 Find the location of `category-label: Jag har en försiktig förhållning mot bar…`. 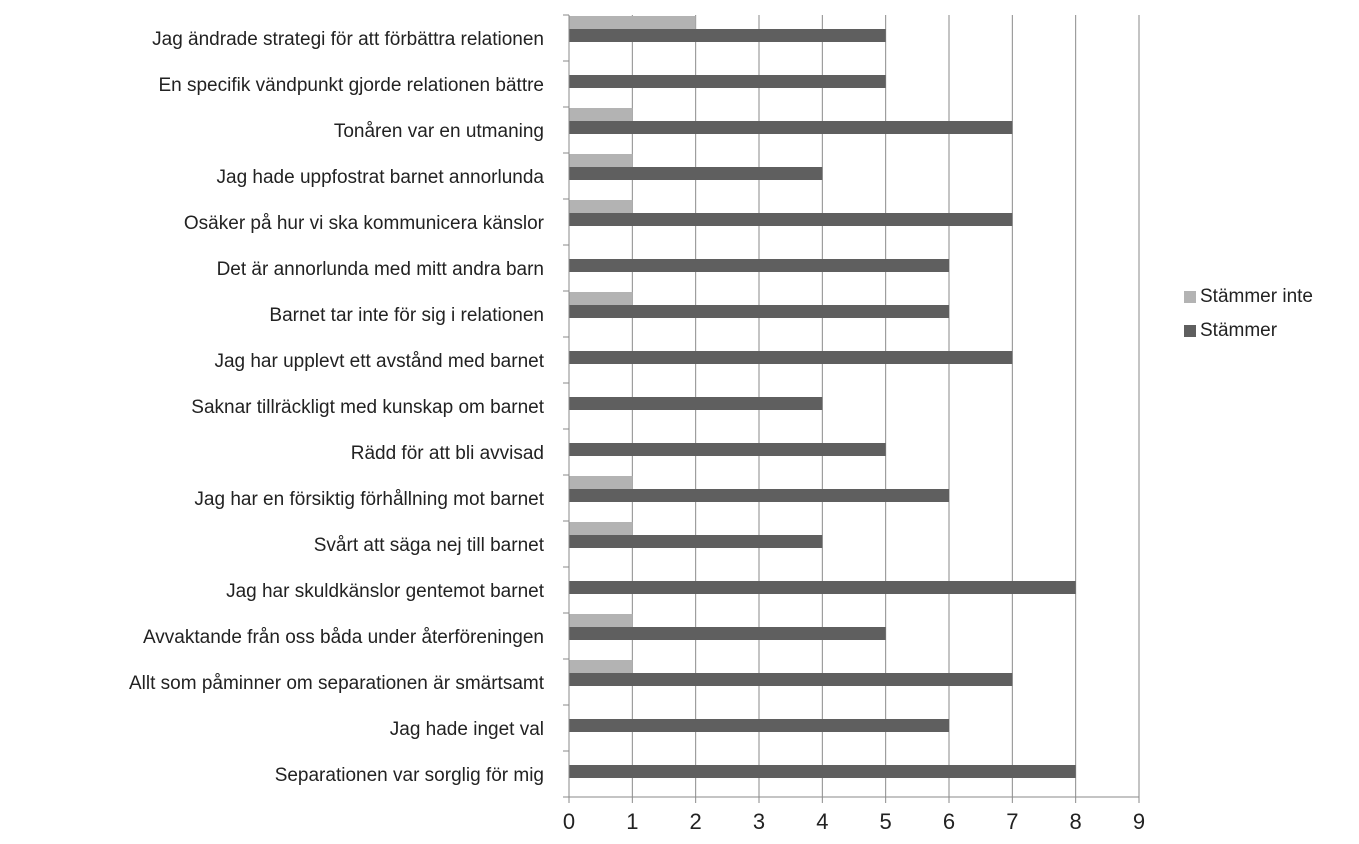

category-label: Jag har en försiktig förhållning mot bar… is located at coordinates (369, 499).